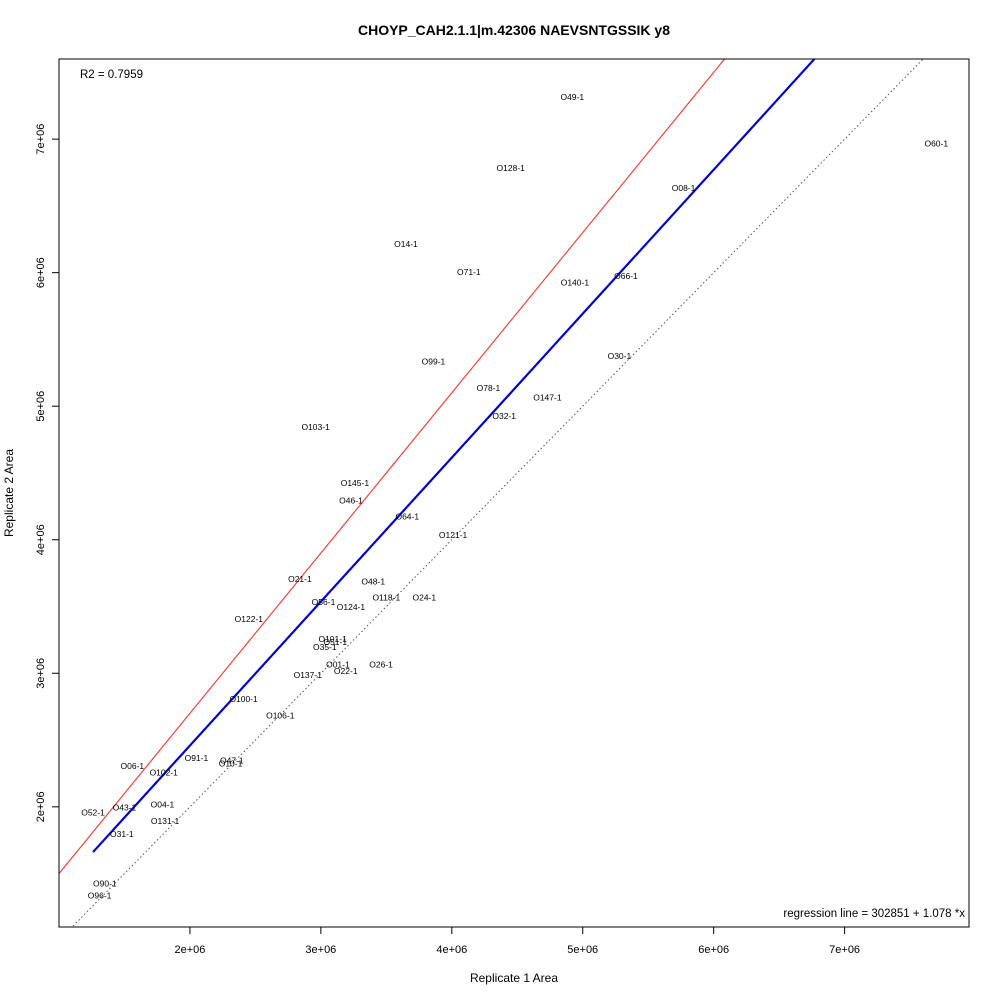 Image resolution: width=1000 pixels, height=1000 pixels. What do you see at coordinates (351, 500) in the screenshot?
I see `point-label: O46-1` at bounding box center [351, 500].